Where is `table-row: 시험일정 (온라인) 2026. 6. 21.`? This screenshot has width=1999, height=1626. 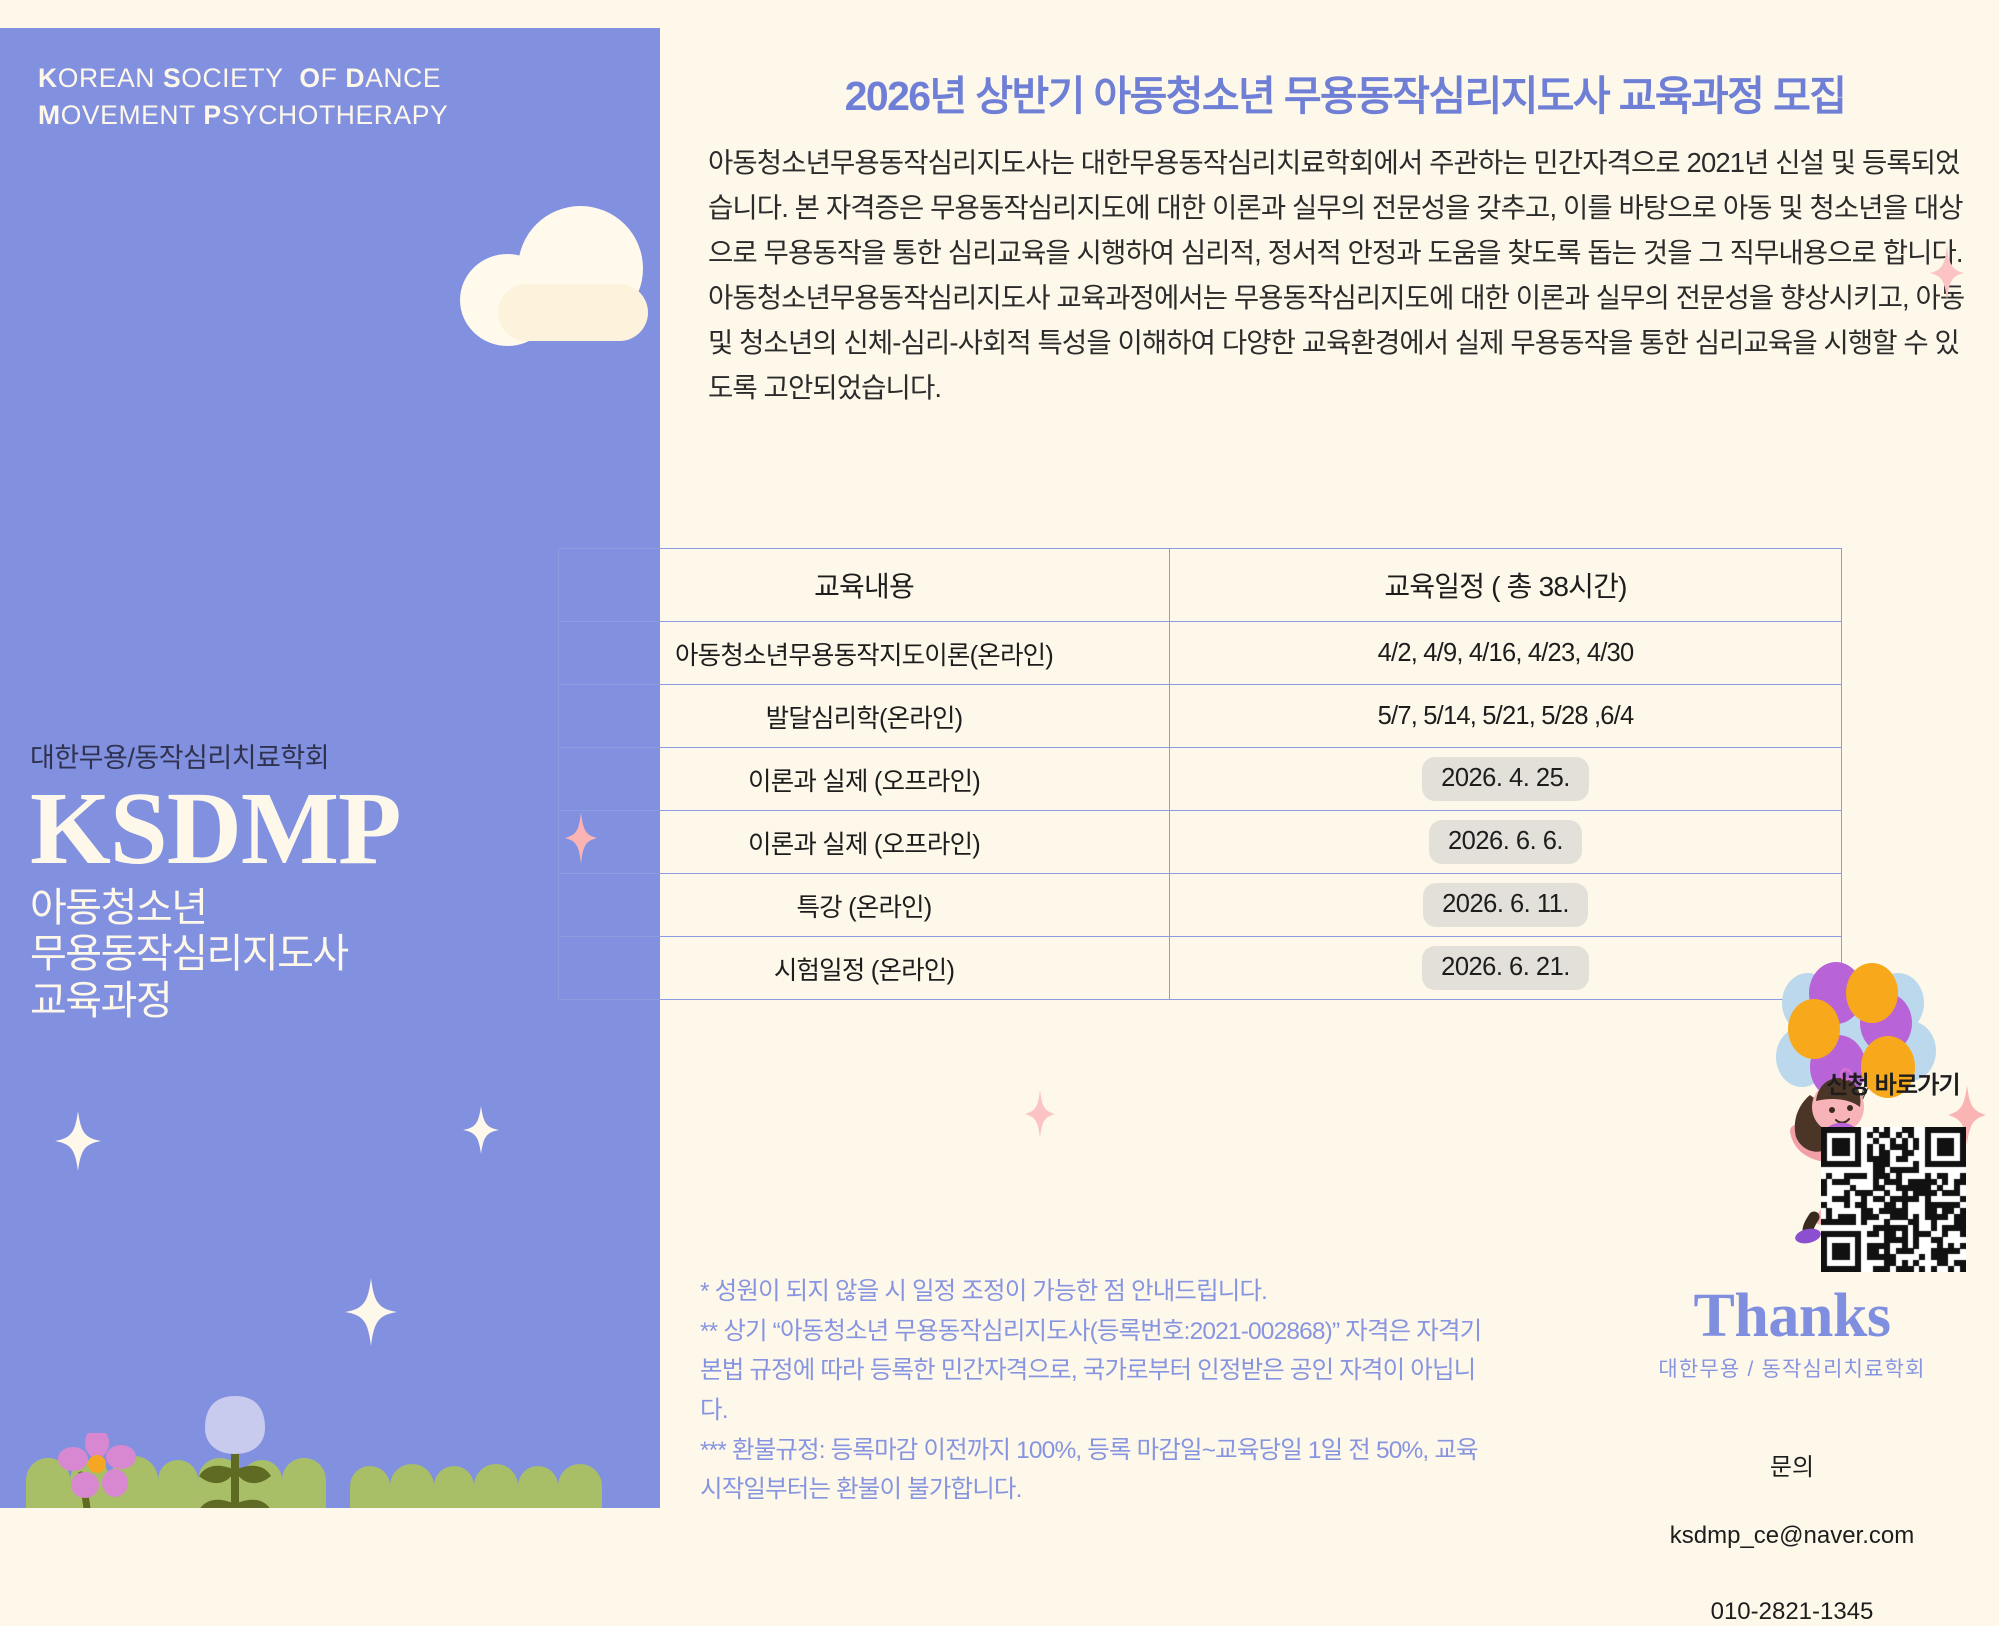
table-row: 시험일정 (온라인) 2026. 6. 21. is located at coordinates (1200, 968).